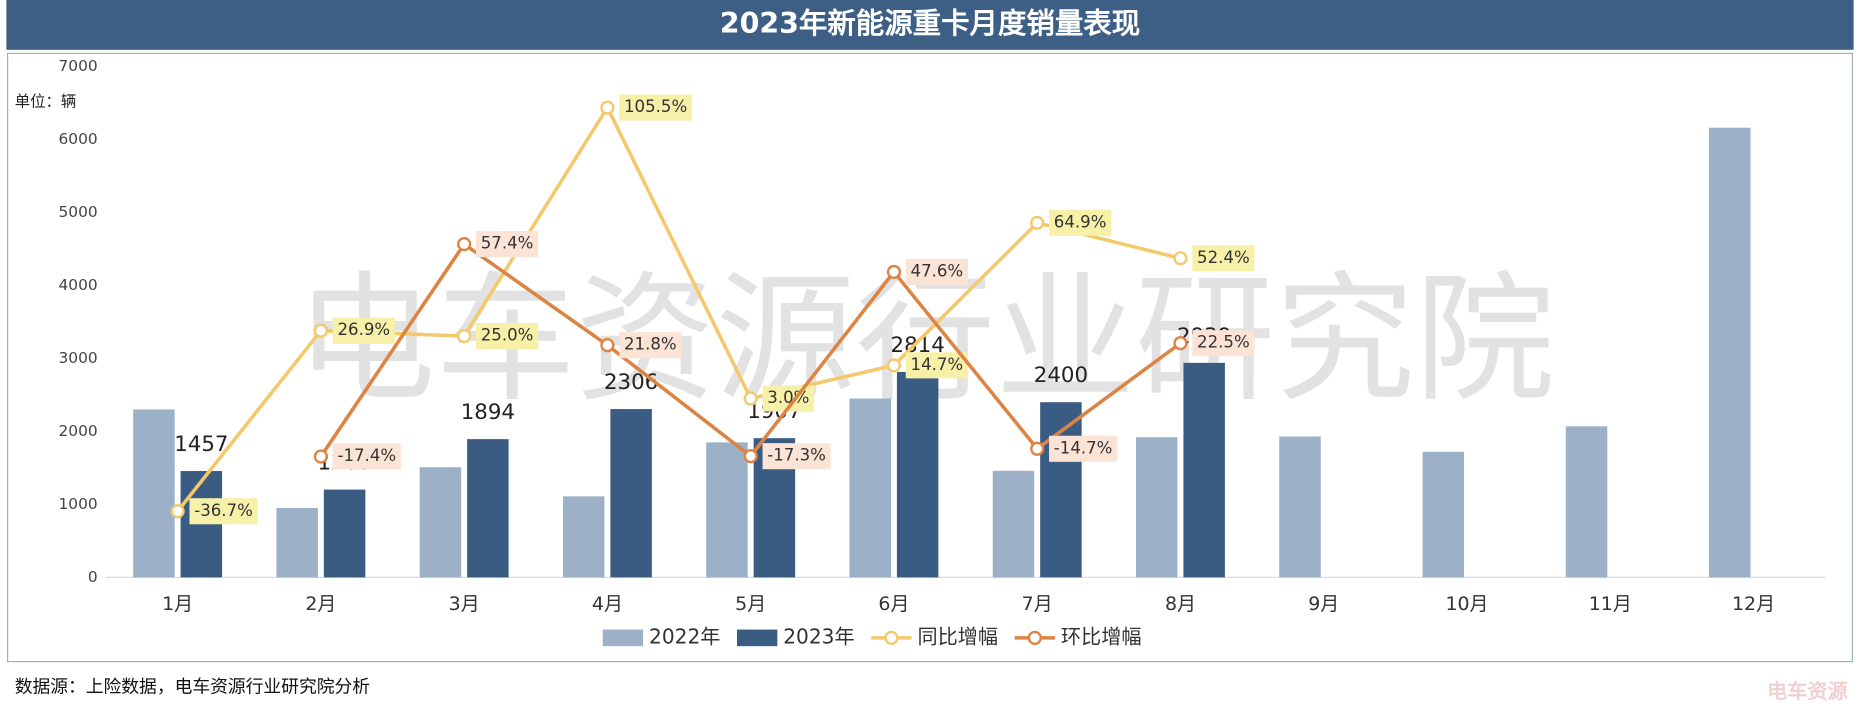 This screenshot has width=1860, height=709. I want to click on x-tick-label: 10月, so click(1466, 604).